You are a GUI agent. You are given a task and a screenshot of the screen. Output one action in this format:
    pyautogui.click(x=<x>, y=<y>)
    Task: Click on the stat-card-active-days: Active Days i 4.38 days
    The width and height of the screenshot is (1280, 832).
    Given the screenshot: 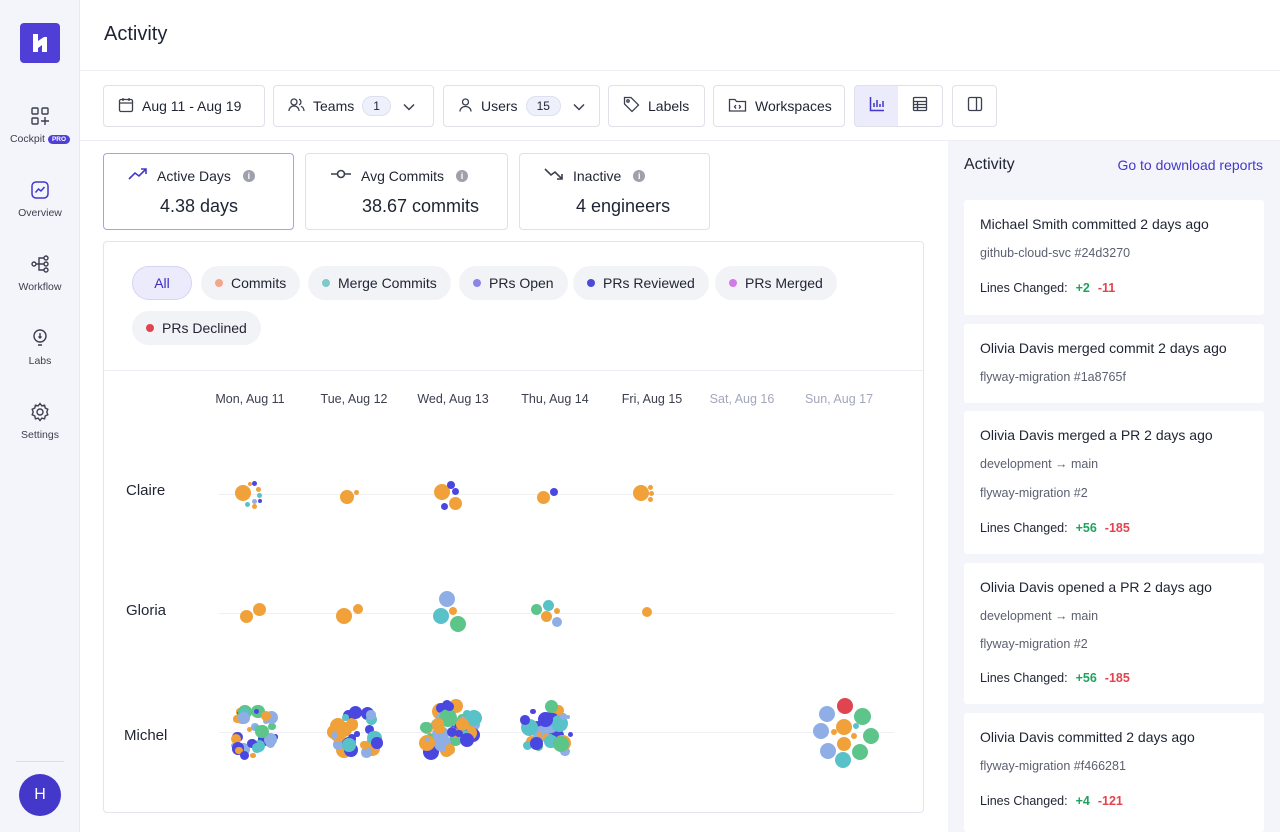 What is the action you would take?
    pyautogui.click(x=198, y=191)
    